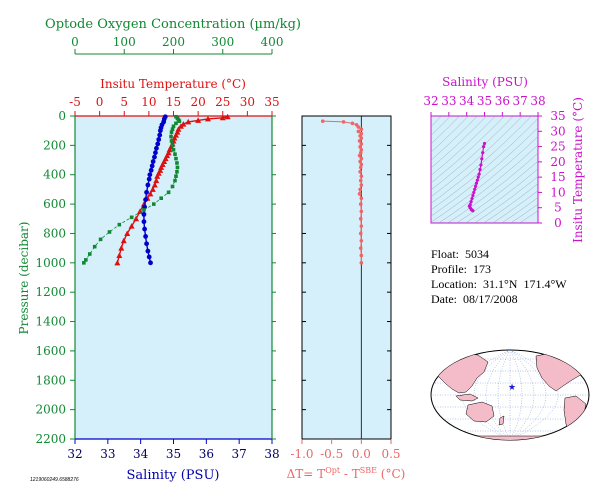 The image size is (608, 500). What do you see at coordinates (239, 454) in the screenshot?
I see `salinity-tick-label: 37` at bounding box center [239, 454].